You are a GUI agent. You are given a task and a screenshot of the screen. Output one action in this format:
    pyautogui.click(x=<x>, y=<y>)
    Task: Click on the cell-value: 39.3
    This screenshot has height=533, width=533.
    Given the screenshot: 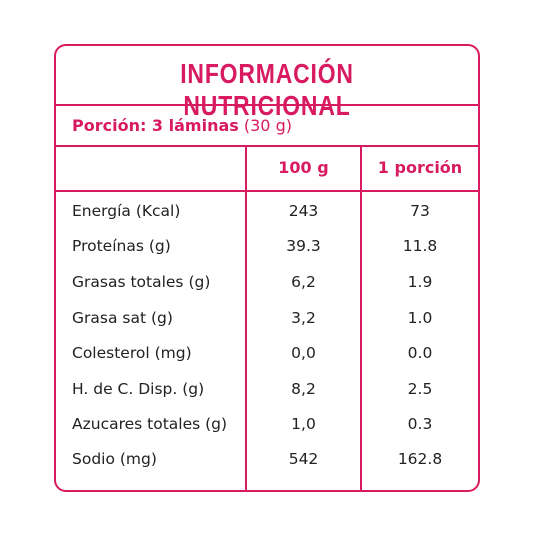 What is the action you would take?
    pyautogui.click(x=303, y=246)
    